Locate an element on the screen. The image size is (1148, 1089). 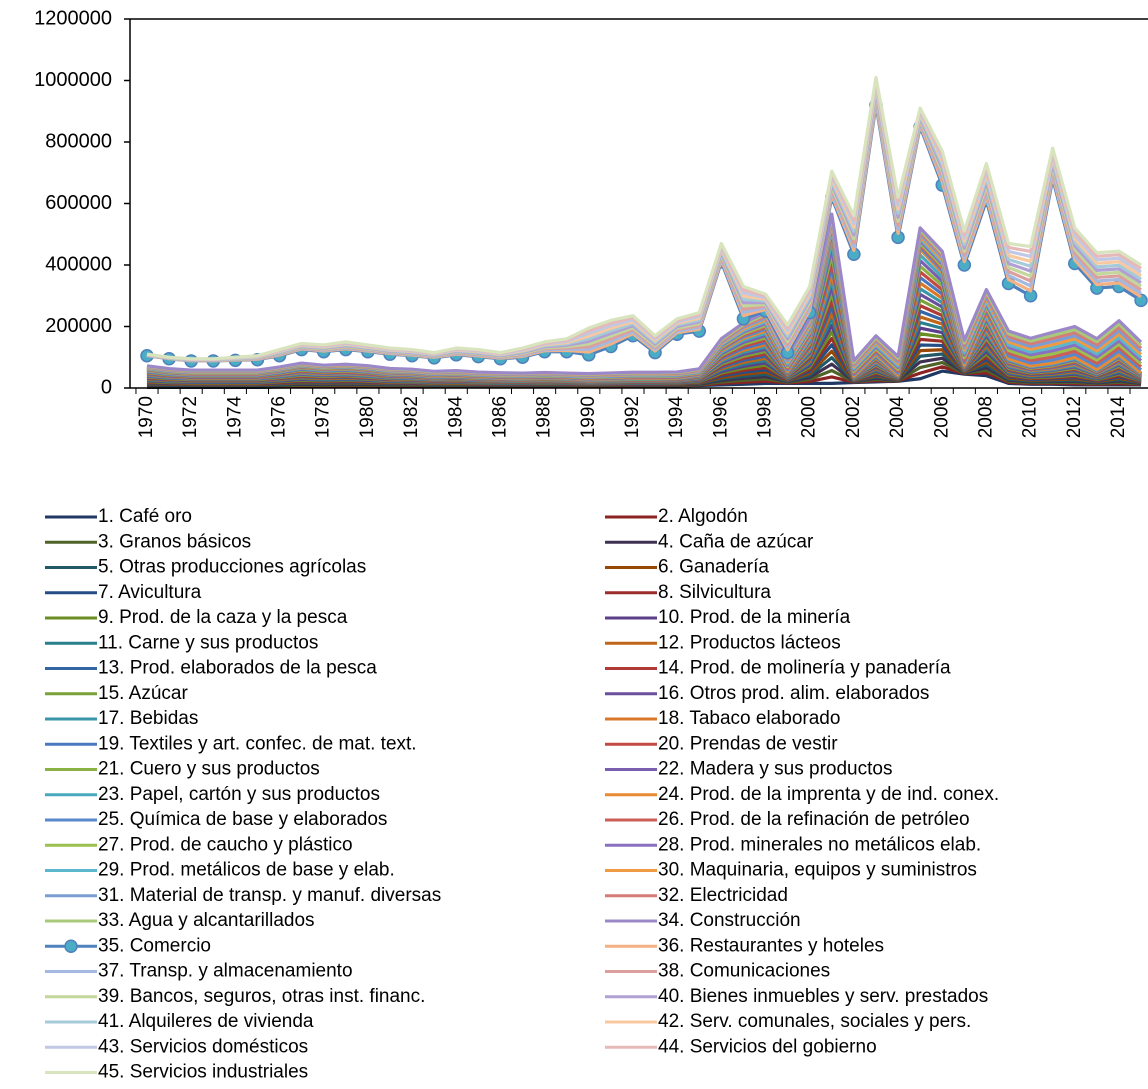
legend-marker is located at coordinates (71, 946).